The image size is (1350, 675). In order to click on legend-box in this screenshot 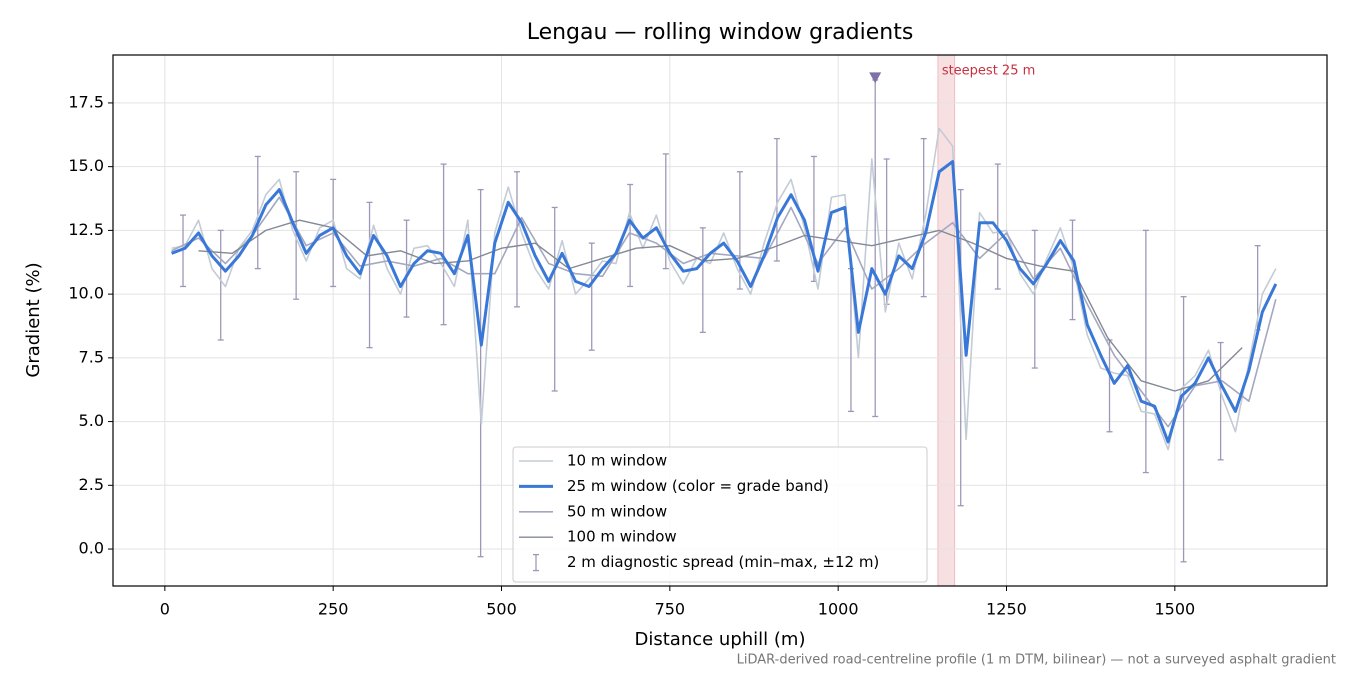, I will do `click(720, 514)`.